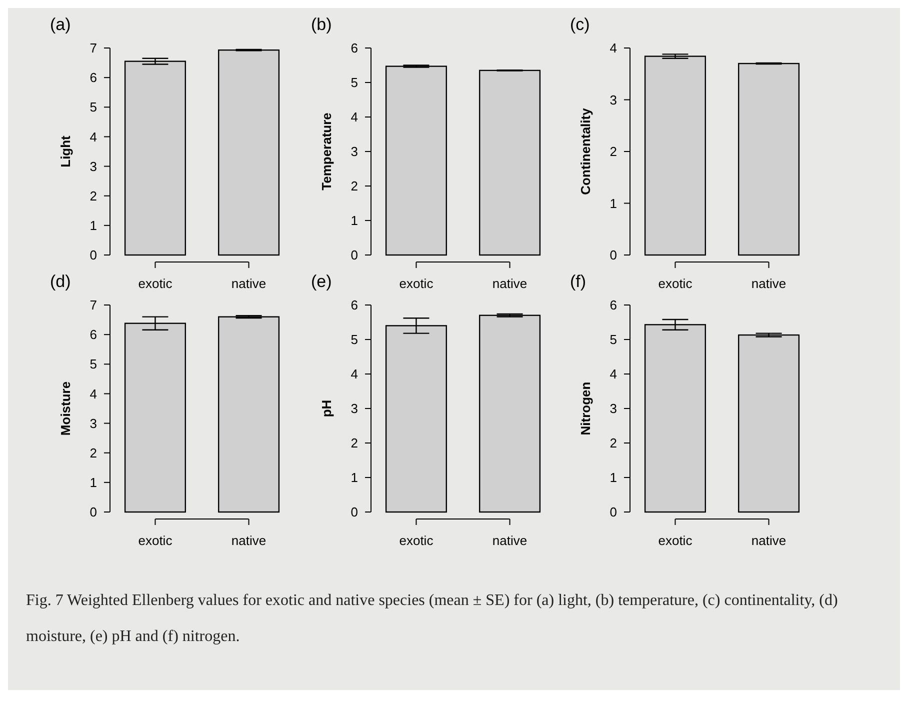 The image size is (902, 709). I want to click on chart-title: (c), so click(580, 24).